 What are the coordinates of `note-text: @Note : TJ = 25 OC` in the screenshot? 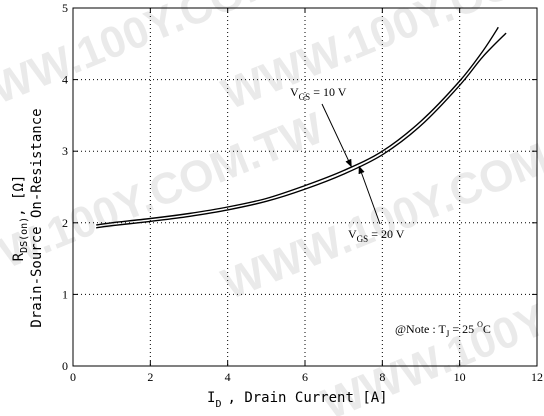 It's located at (443, 329).